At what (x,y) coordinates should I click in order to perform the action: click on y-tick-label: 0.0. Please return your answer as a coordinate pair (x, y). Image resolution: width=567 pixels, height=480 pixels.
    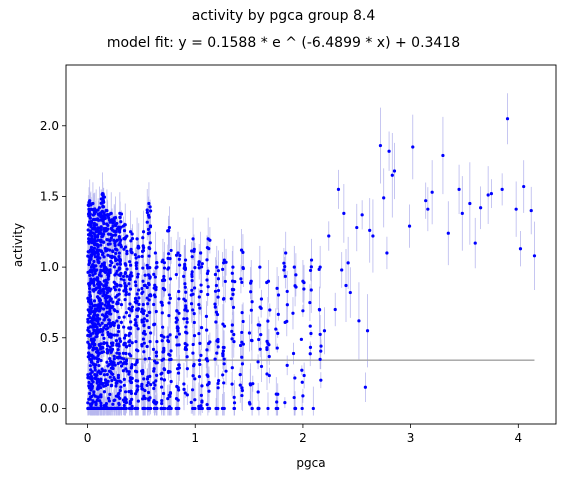
    Looking at the image, I should click on (49, 408).